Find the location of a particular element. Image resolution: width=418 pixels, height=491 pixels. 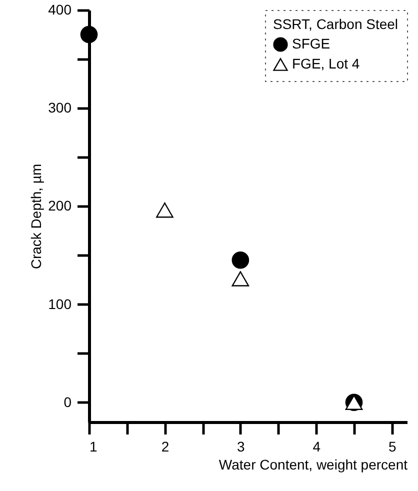

legend-label: SFGE is located at coordinates (311, 44).